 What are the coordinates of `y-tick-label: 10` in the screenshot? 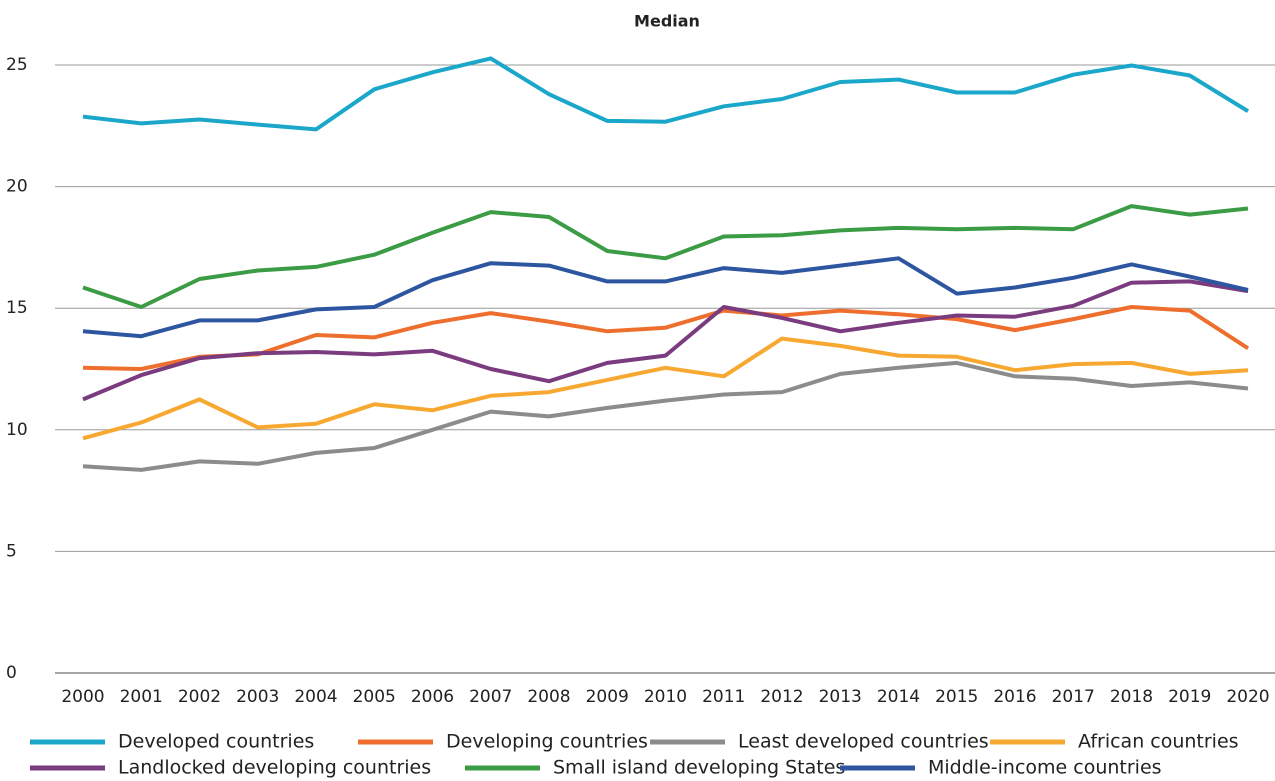 It's located at (17, 430).